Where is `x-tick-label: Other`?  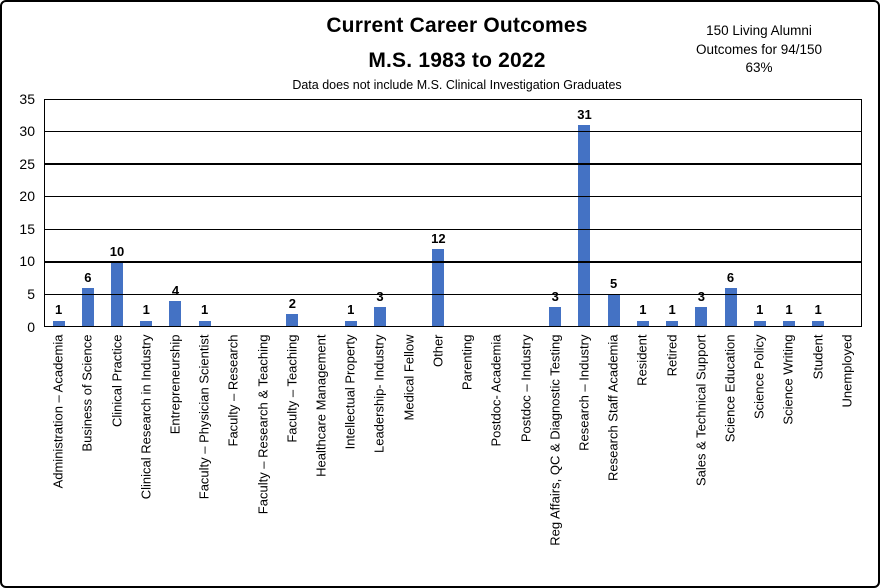 x-tick-label: Other is located at coordinates (438, 350).